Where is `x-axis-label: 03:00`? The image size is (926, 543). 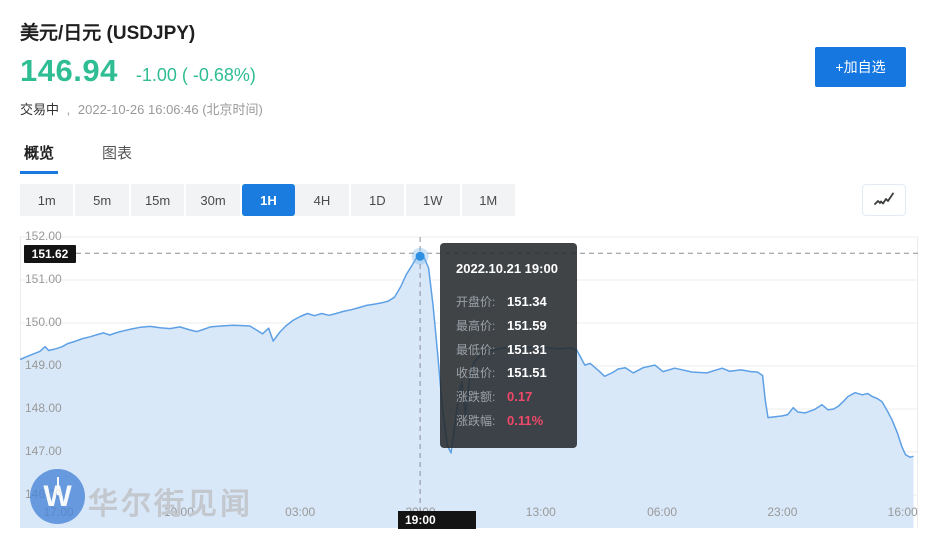
x-axis-label: 03:00 is located at coordinates (300, 512).